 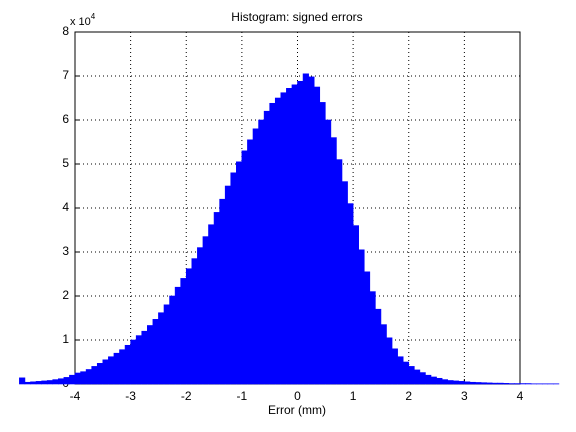 What do you see at coordinates (80, 22) in the screenshot?
I see `multiplier-base: x 10` at bounding box center [80, 22].